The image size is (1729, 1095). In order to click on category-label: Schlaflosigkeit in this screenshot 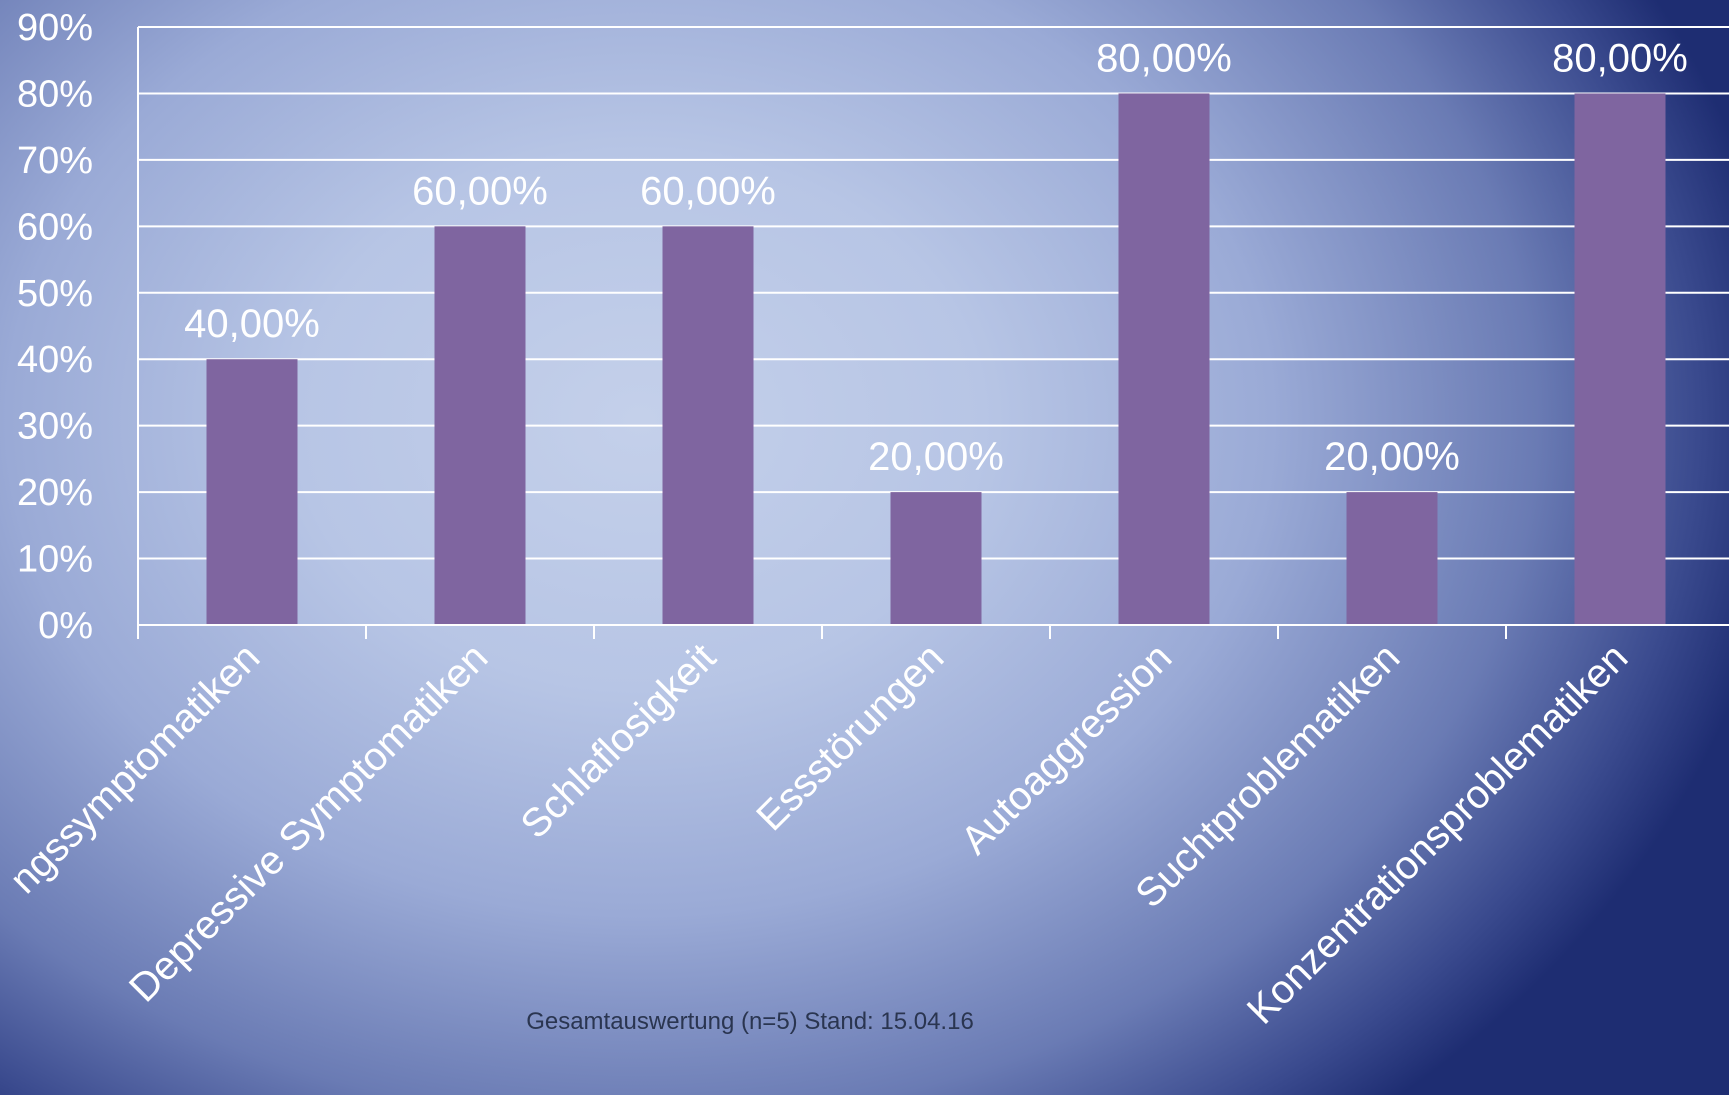, I will do `click(618, 741)`.